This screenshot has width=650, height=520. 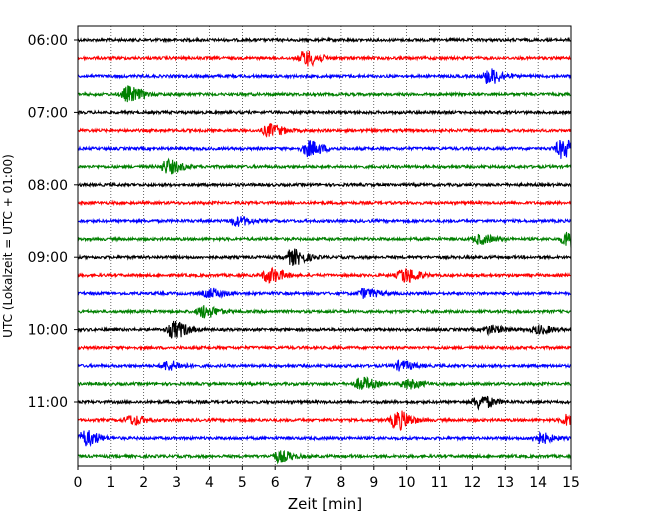 What do you see at coordinates (340, 483) in the screenshot?
I see `x-tick-label: 8` at bounding box center [340, 483].